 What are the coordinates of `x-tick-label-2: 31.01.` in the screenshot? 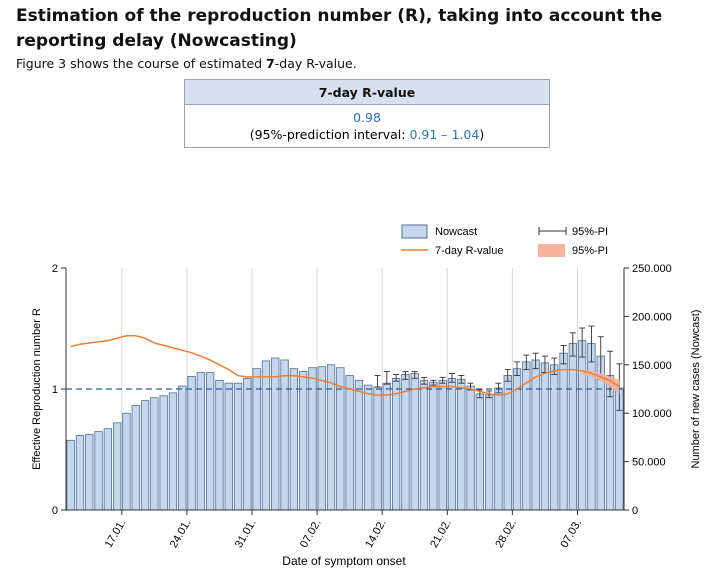 It's located at (246, 534).